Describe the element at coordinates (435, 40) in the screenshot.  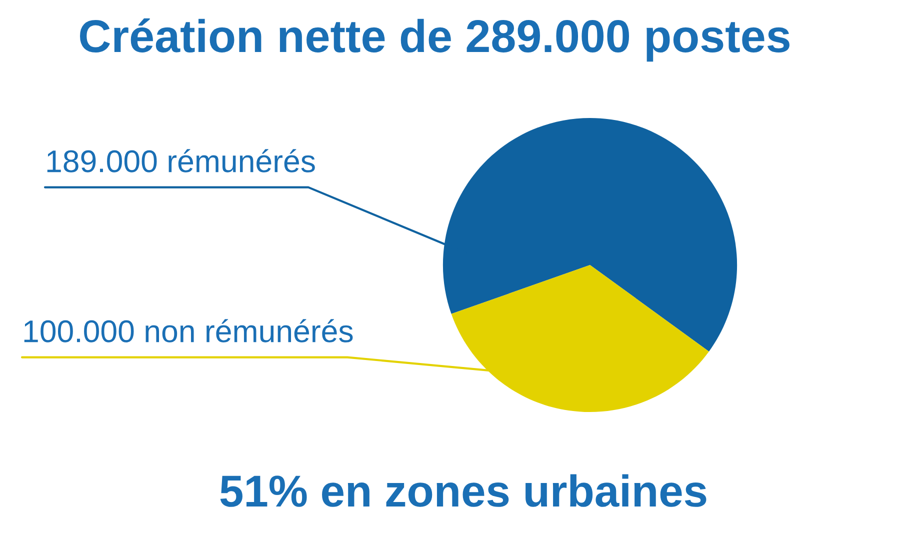
I see `chart-title: Création nette de 289.000 postes` at that location.